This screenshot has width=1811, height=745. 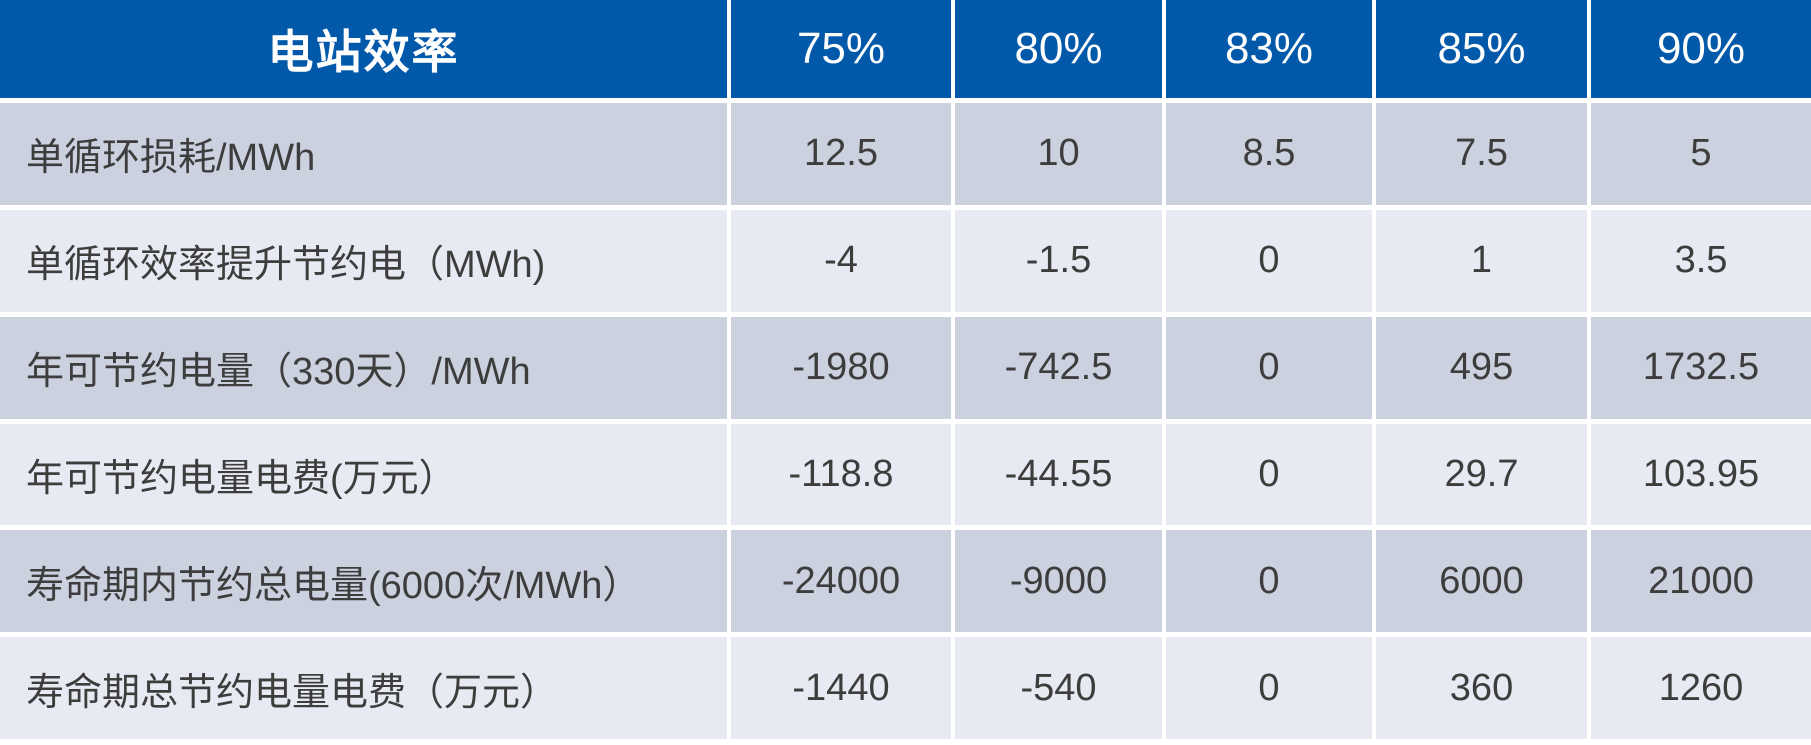 I want to click on cell-value: 29.7, so click(x=1481, y=474).